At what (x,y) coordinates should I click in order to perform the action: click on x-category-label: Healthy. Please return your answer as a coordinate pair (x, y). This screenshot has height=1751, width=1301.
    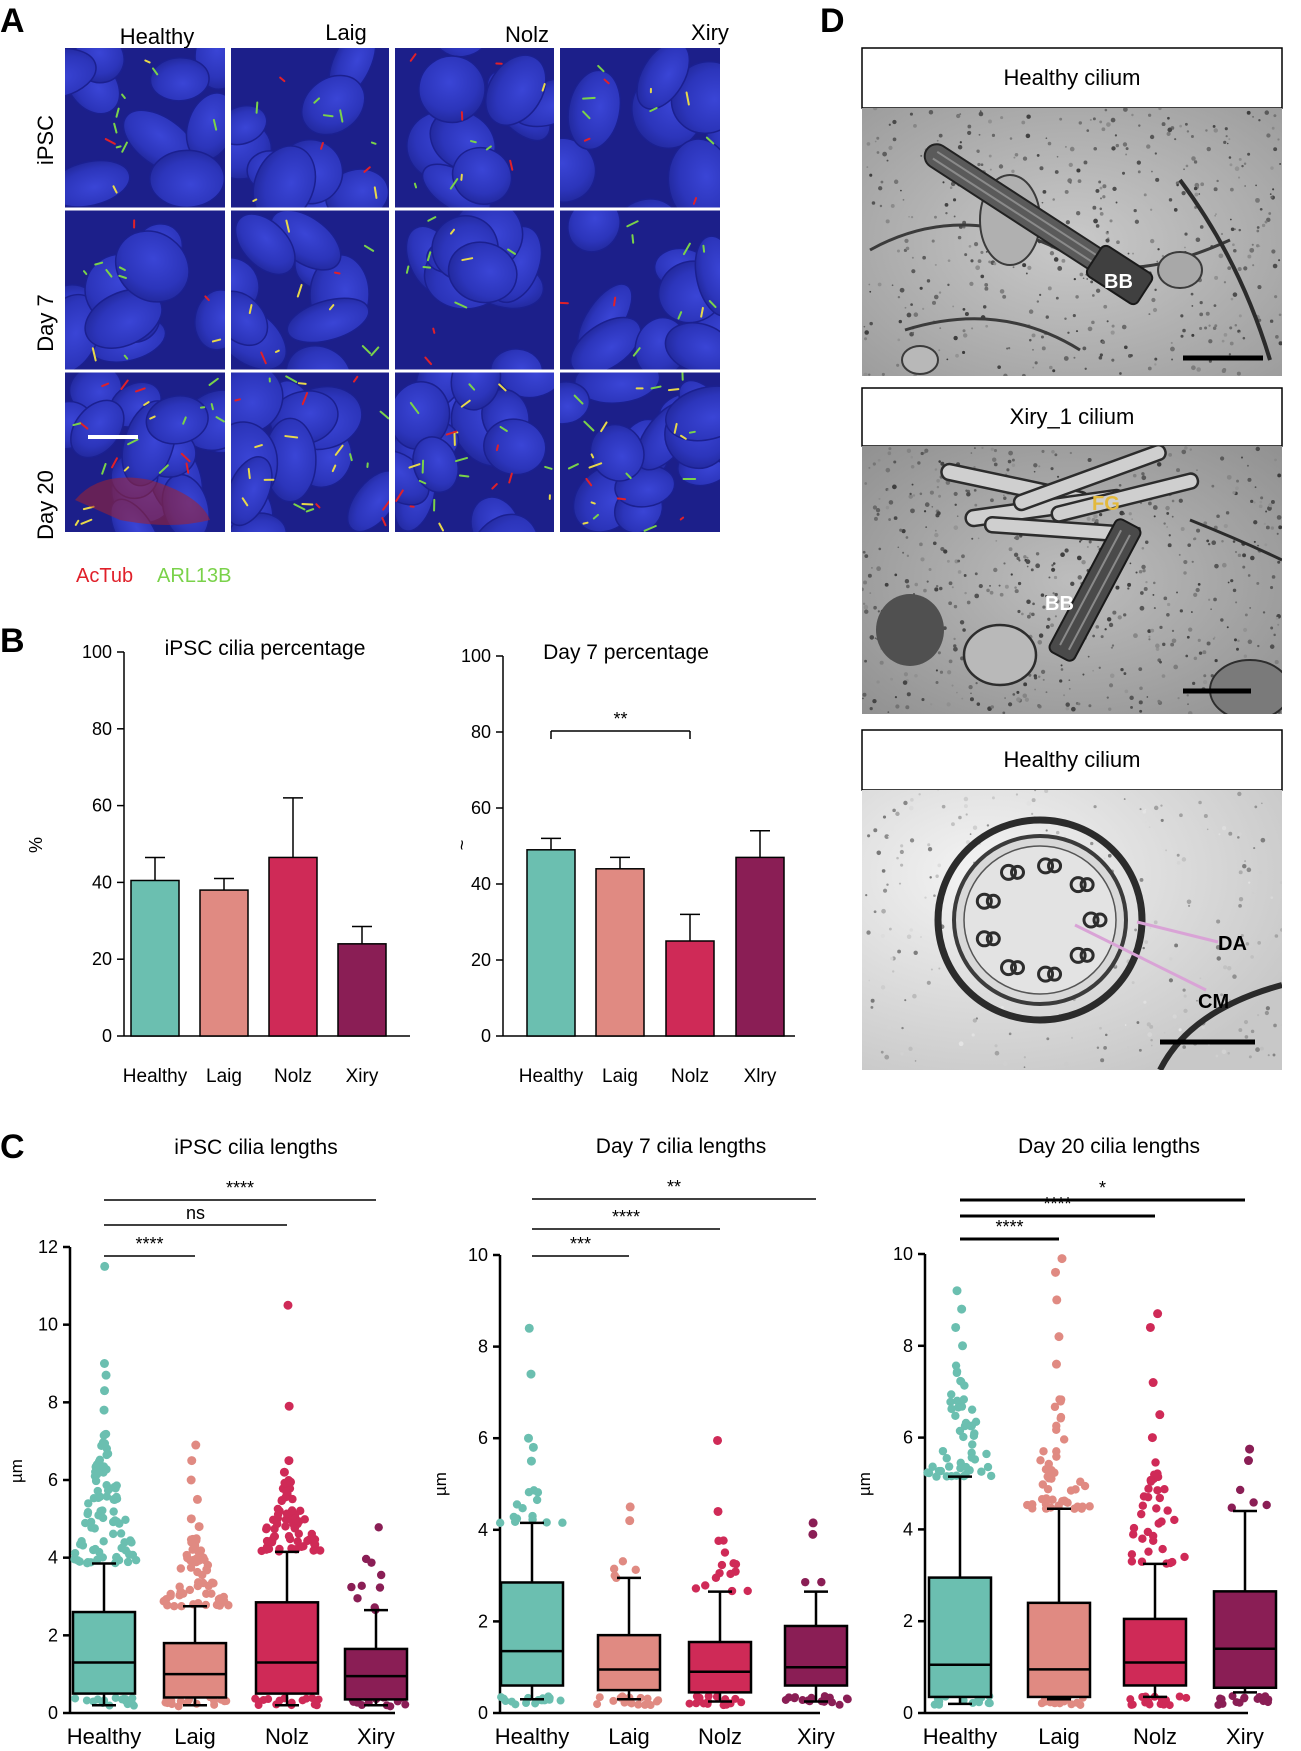
    Looking at the image, I should click on (155, 1076).